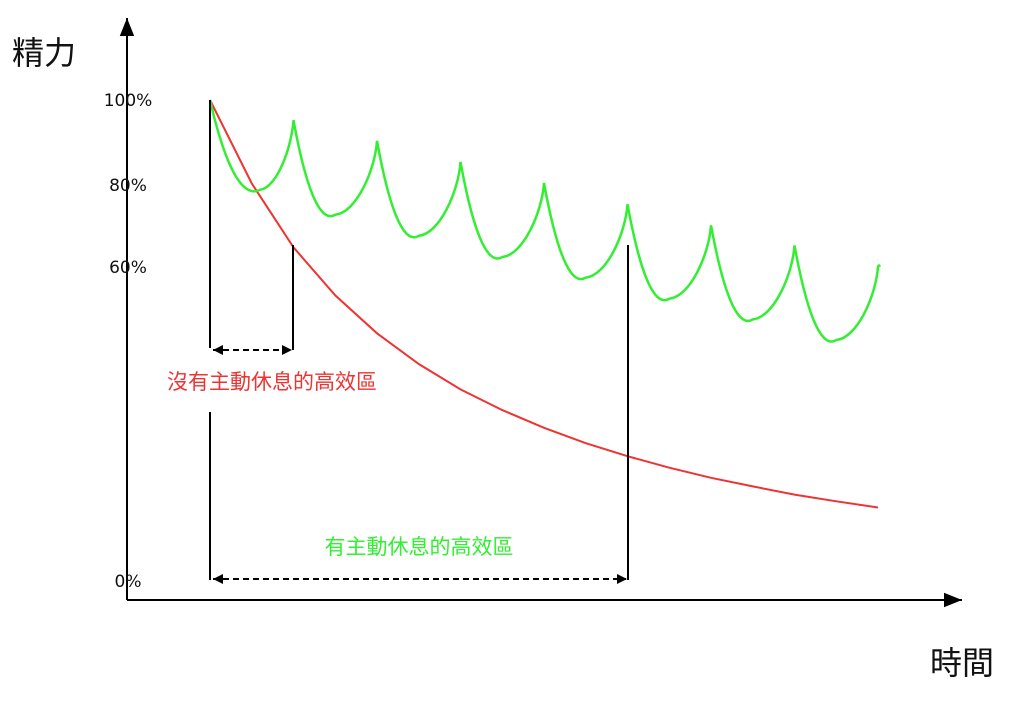 The image size is (1024, 706). I want to click on zone-label-no-rest: 沒有主動休息的高效區, so click(272, 382).